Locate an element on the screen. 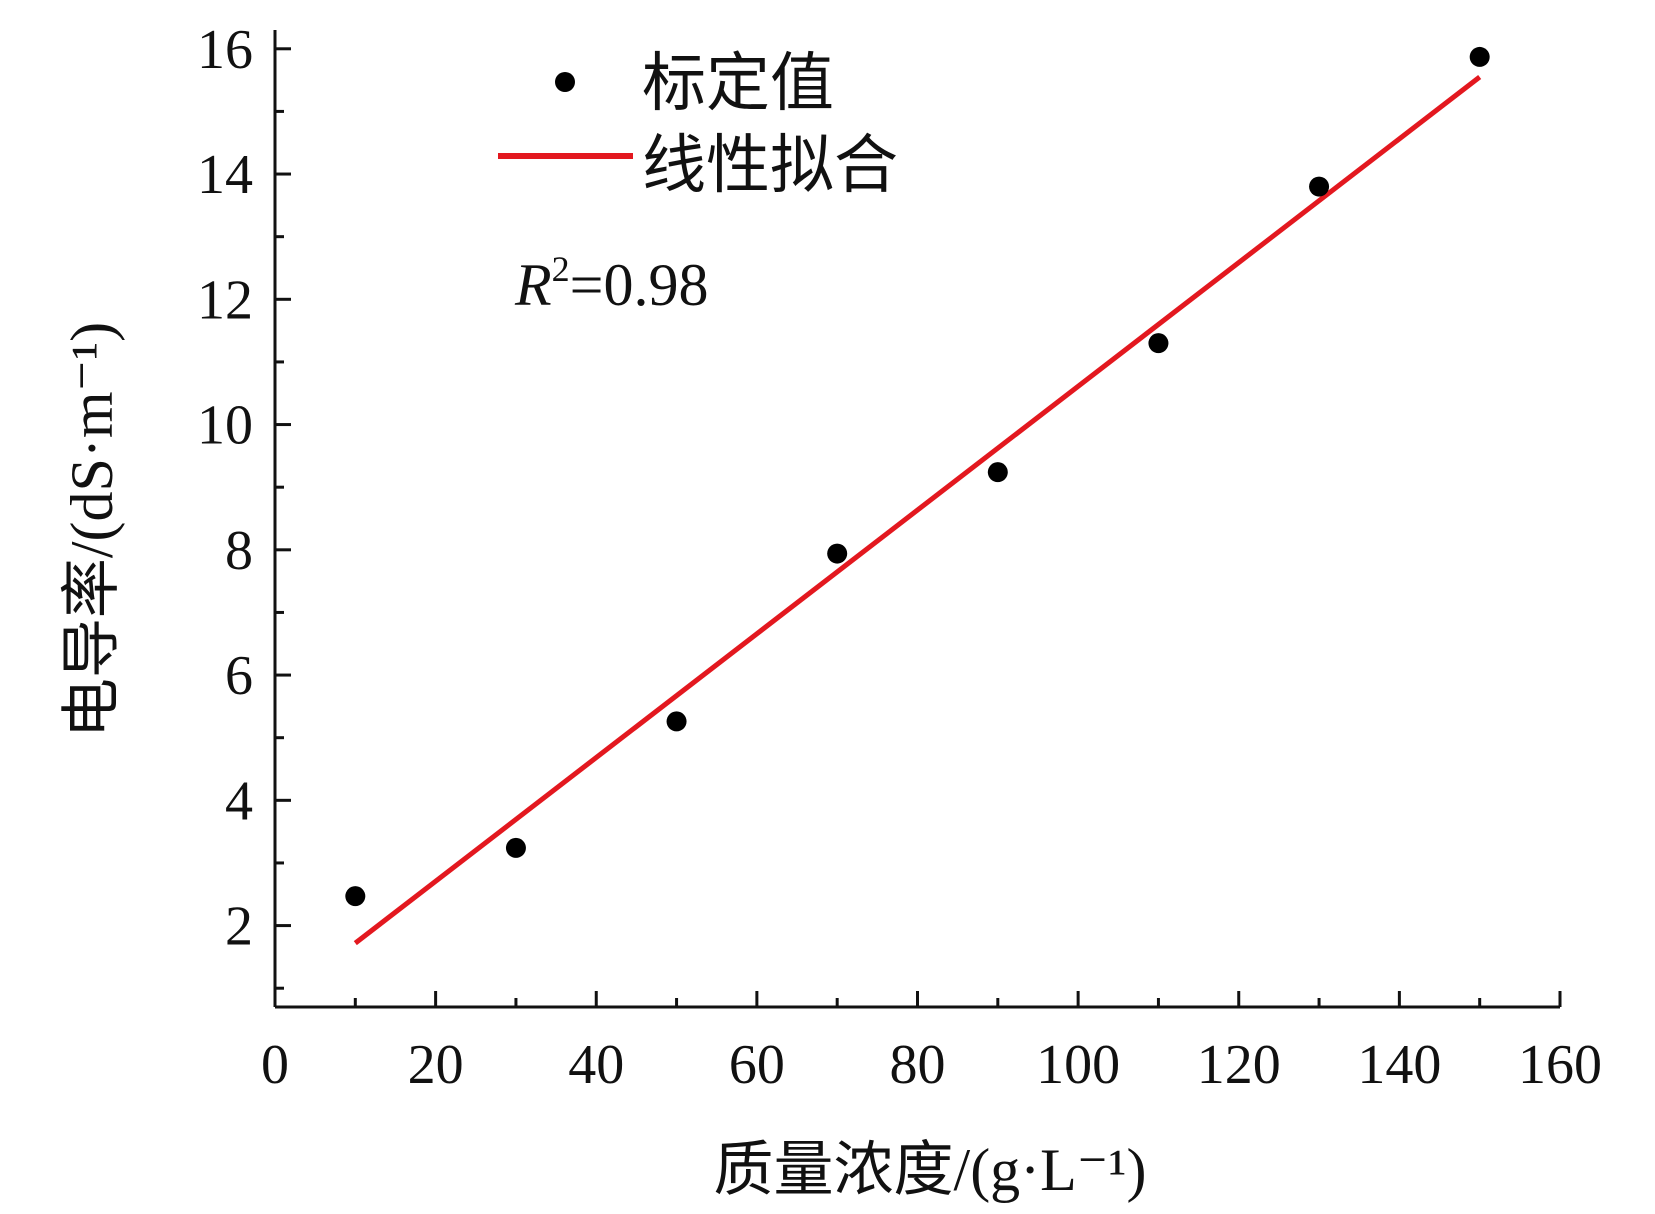 The image size is (1655, 1214). r-squared-annotation: R2=0.98 is located at coordinates (611, 283).